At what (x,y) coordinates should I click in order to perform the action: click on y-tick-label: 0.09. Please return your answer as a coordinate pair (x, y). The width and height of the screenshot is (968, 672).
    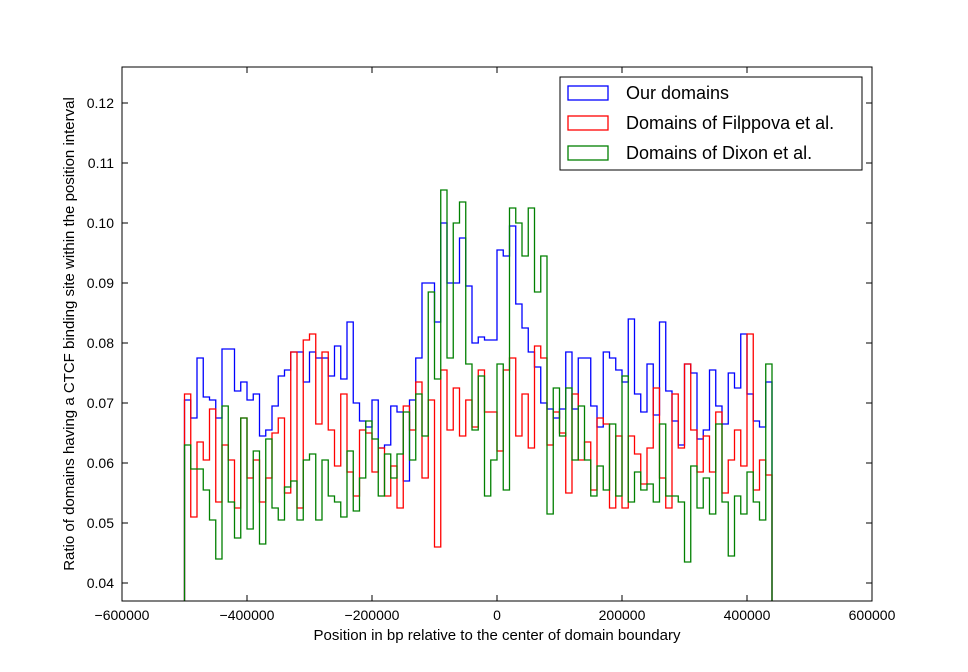
    Looking at the image, I should click on (100, 283).